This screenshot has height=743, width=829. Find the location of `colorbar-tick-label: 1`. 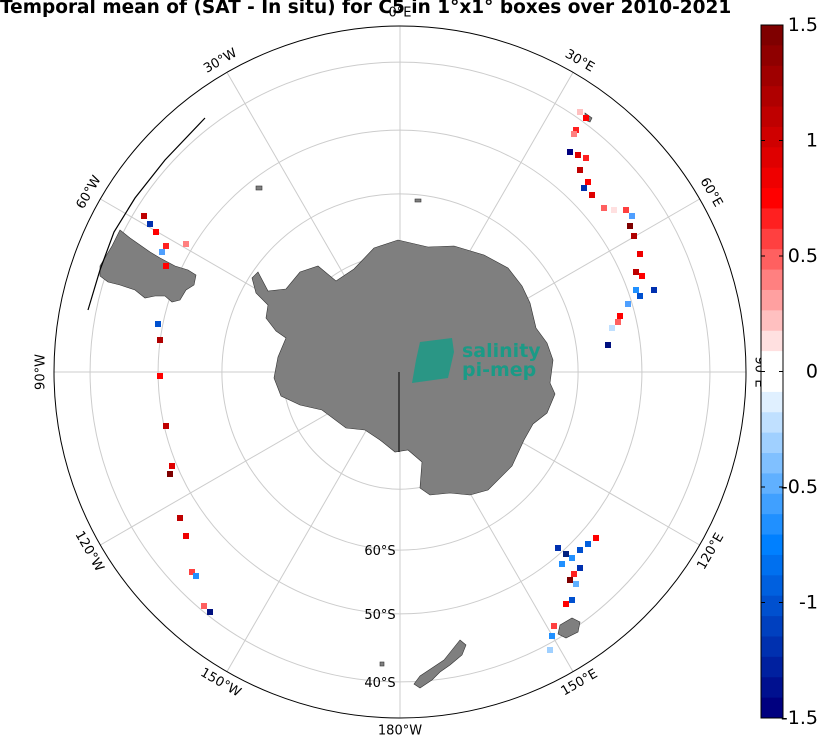

colorbar-tick-label: 1 is located at coordinates (812, 141).